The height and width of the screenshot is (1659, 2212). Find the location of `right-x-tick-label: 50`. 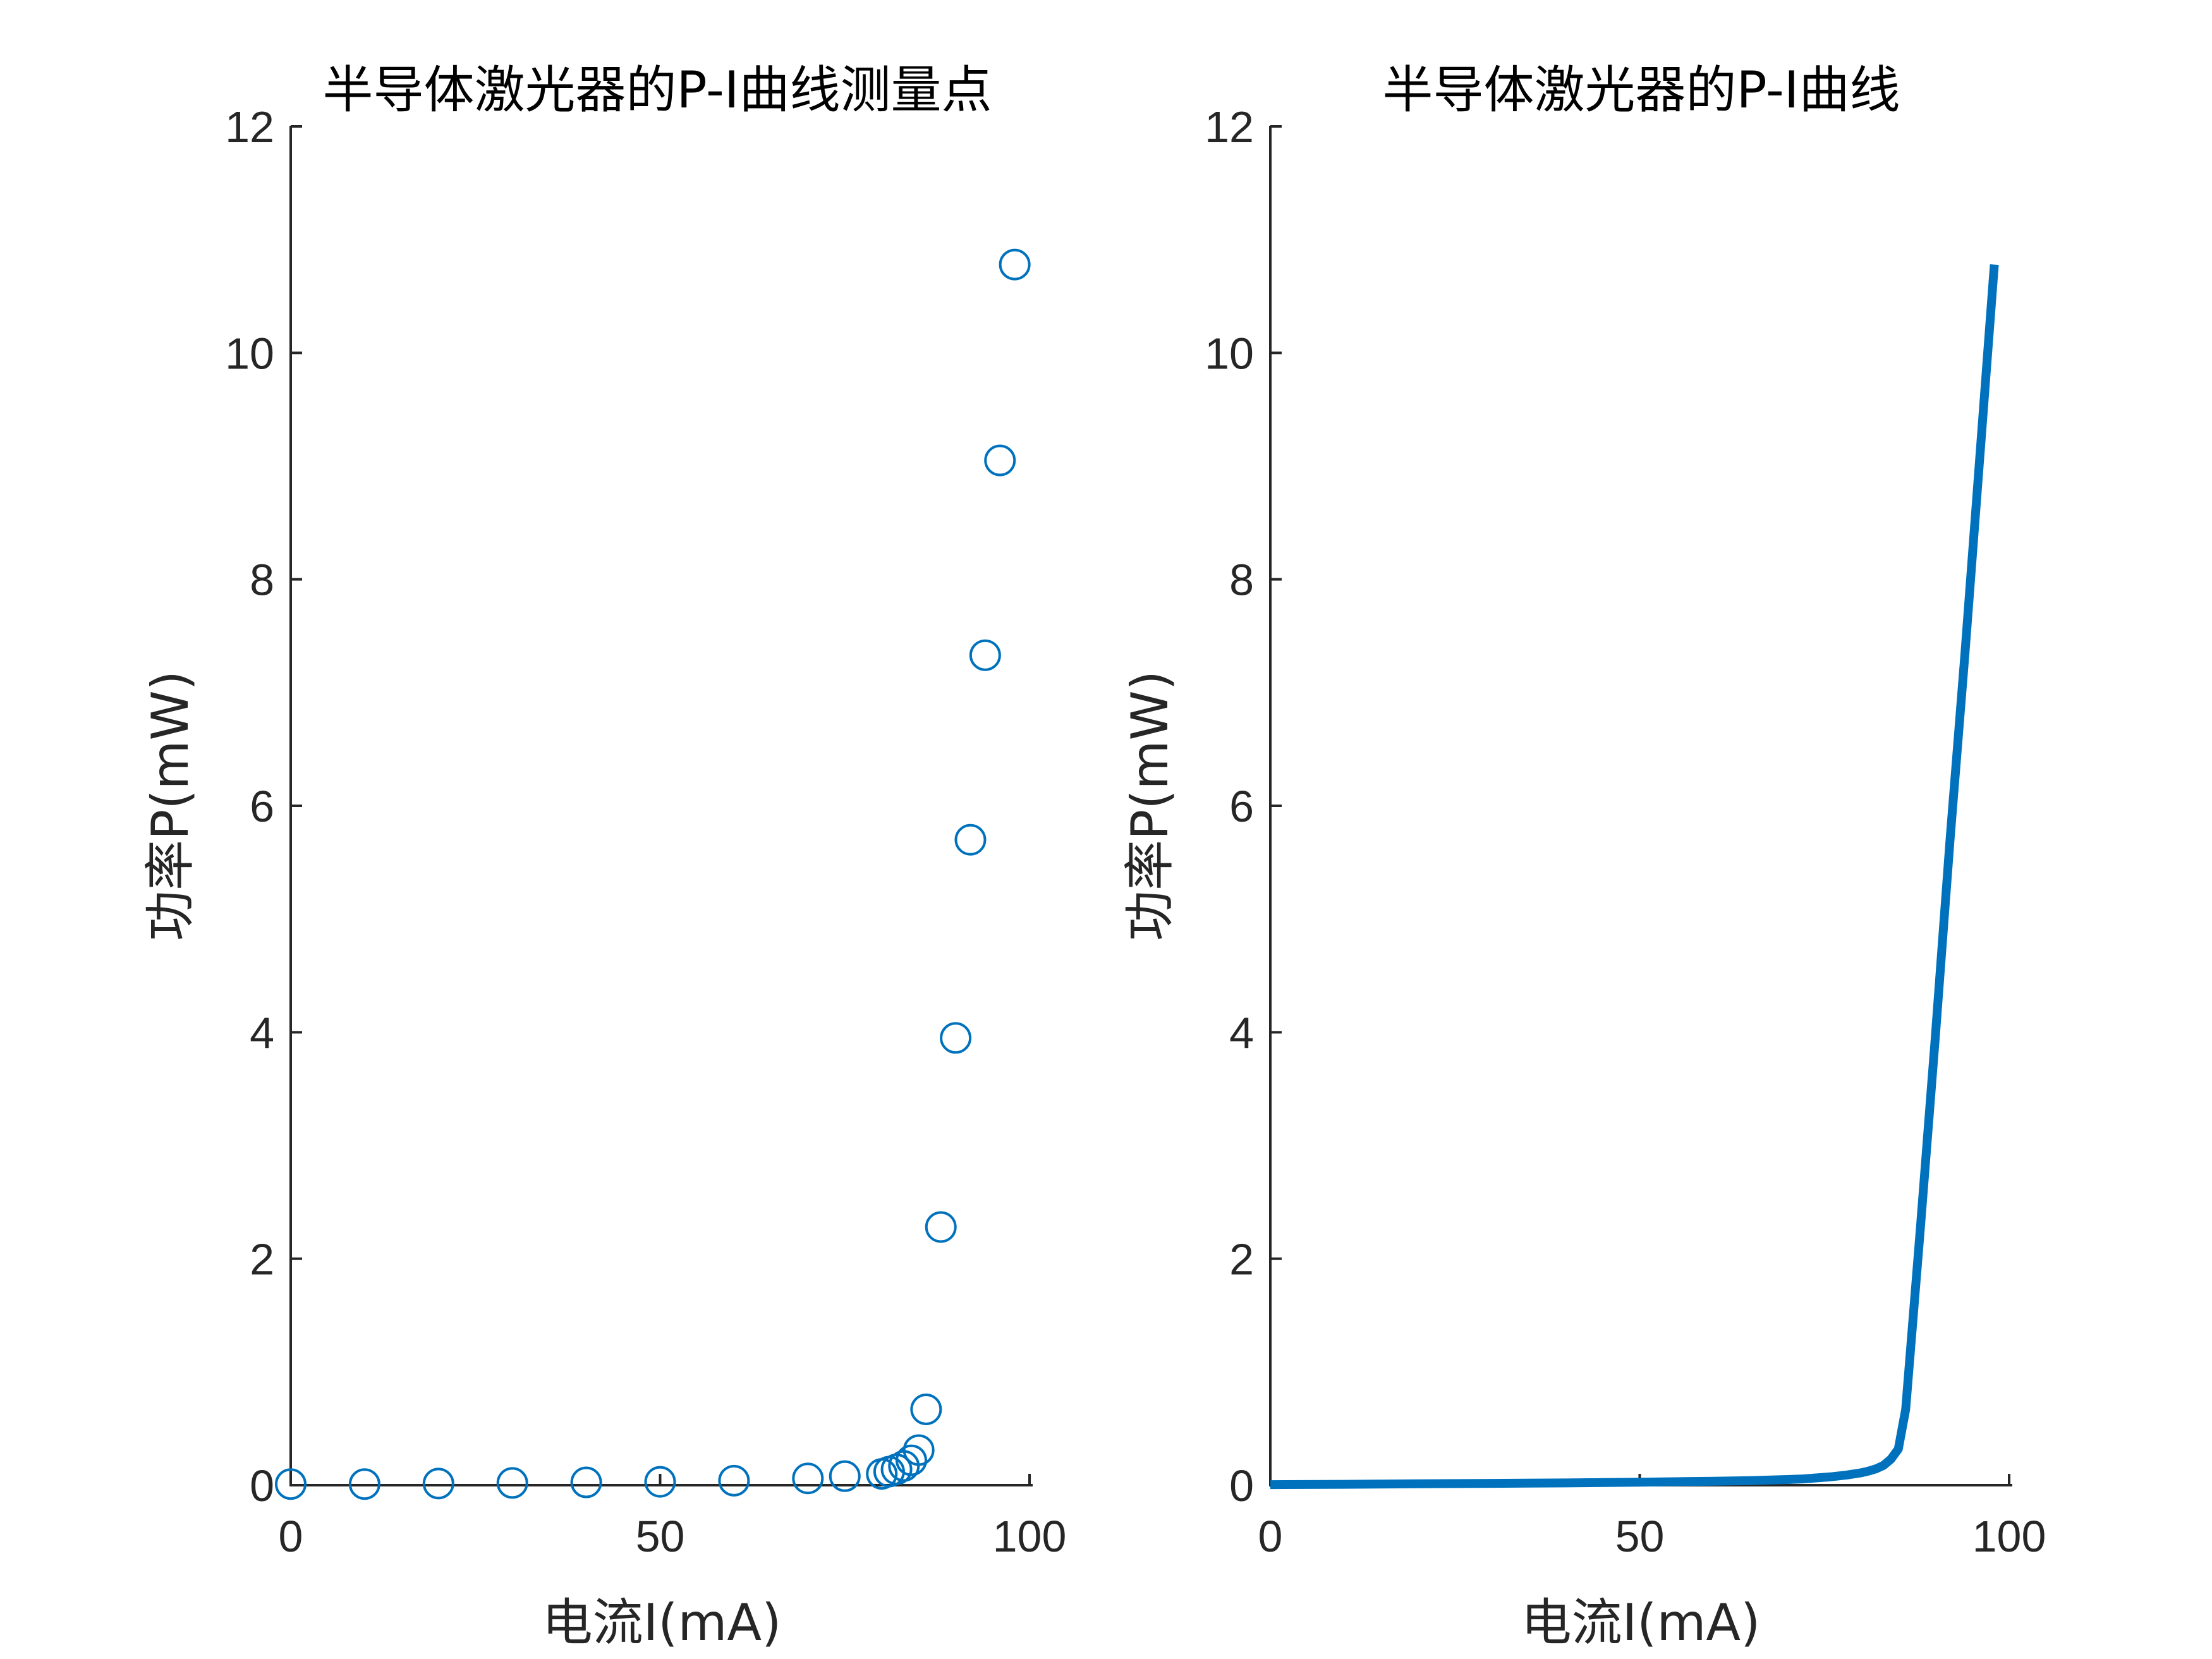

right-x-tick-label: 50 is located at coordinates (1640, 1536).